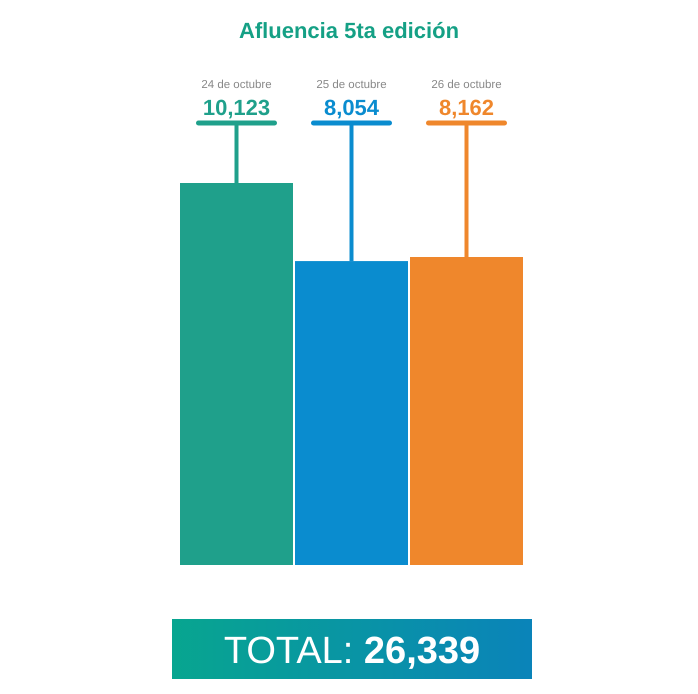 The image size is (698, 694). Describe the element at coordinates (352, 107) in the screenshot. I see `data-label: 8,054` at that location.